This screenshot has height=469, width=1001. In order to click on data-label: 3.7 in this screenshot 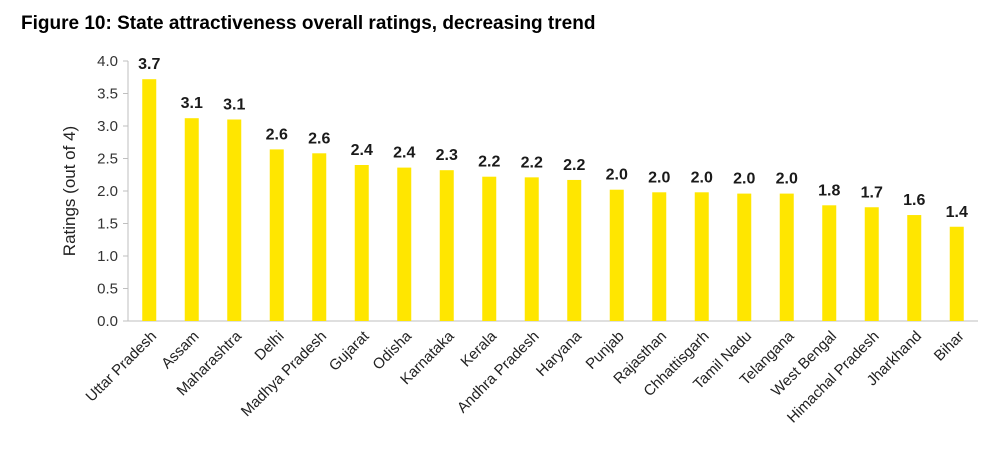, I will do `click(149, 64)`.